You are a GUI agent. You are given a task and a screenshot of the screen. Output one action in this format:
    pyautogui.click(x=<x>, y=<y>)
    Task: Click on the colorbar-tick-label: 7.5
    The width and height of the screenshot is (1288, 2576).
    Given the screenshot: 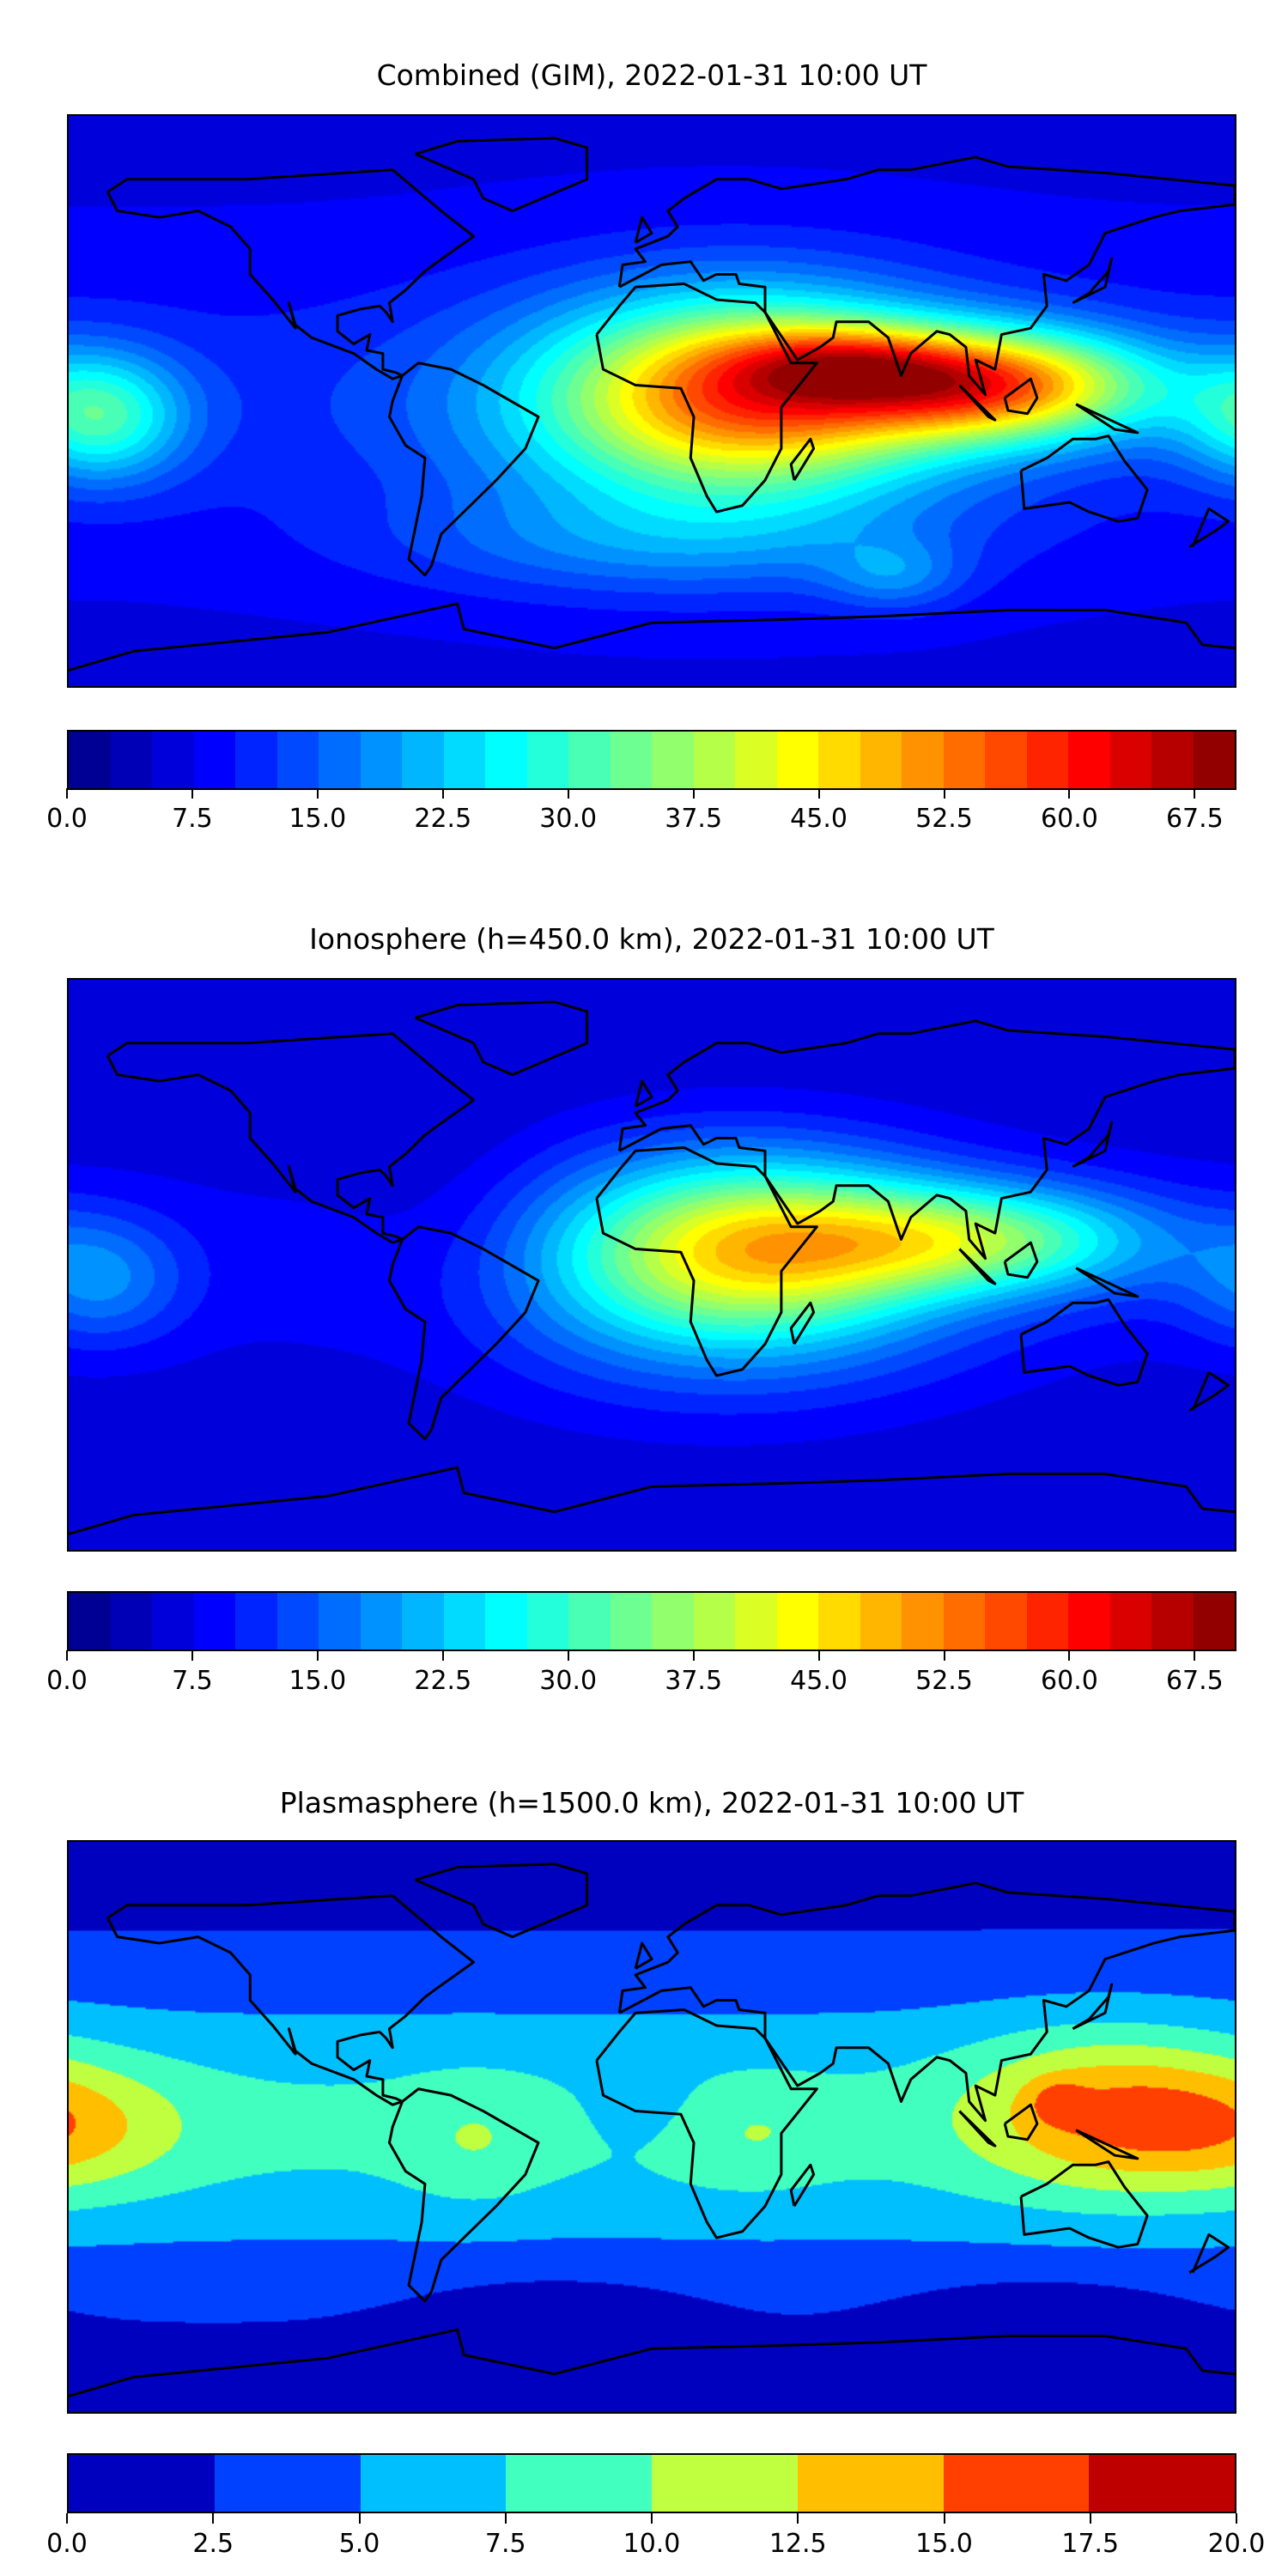 What is the action you would take?
    pyautogui.click(x=505, y=2544)
    